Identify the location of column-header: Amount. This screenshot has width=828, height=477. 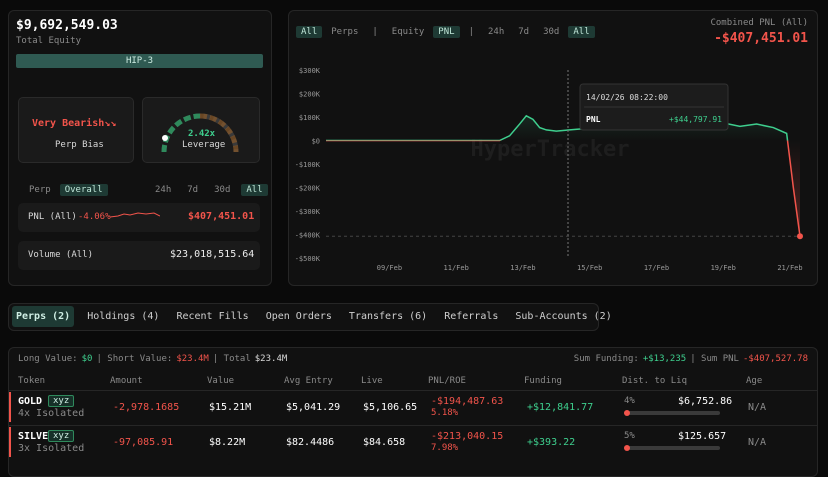
(126, 381).